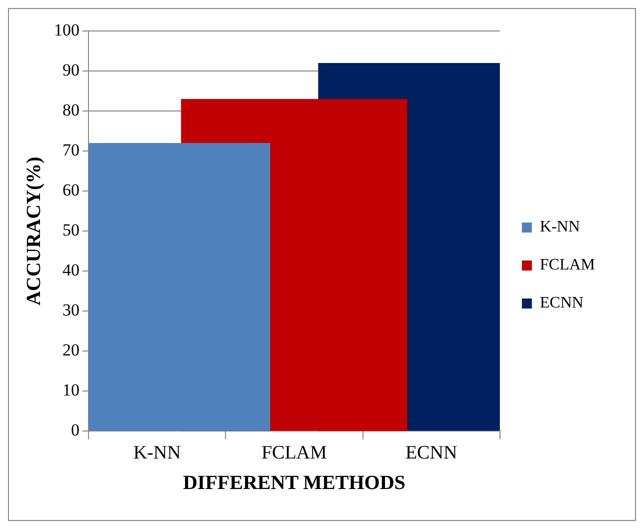 Image resolution: width=644 pixels, height=531 pixels. Describe the element at coordinates (294, 453) in the screenshot. I see `x-tick-label: FCLAM` at that location.